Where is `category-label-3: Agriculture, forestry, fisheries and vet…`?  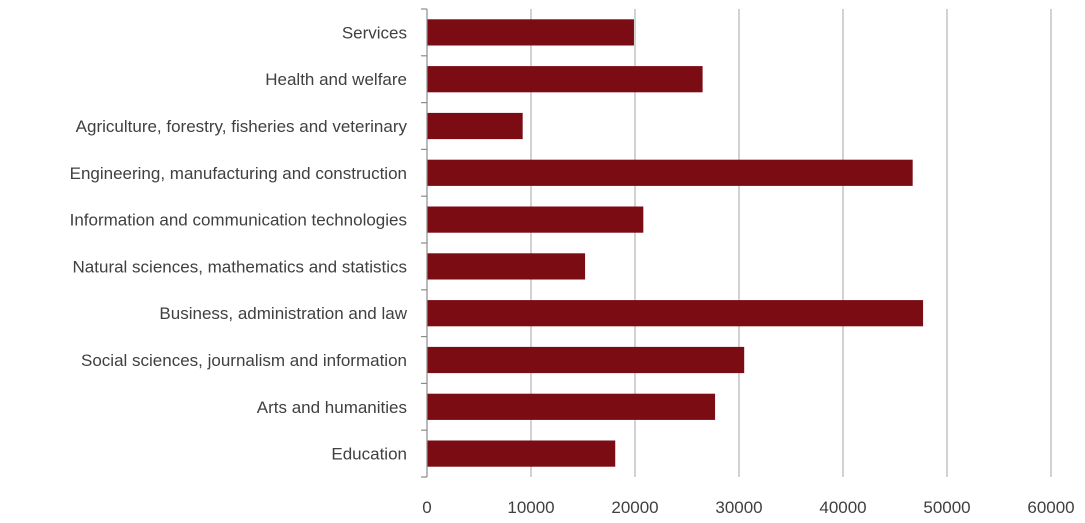 category-label-3: Agriculture, forestry, fisheries and vet… is located at coordinates (242, 126).